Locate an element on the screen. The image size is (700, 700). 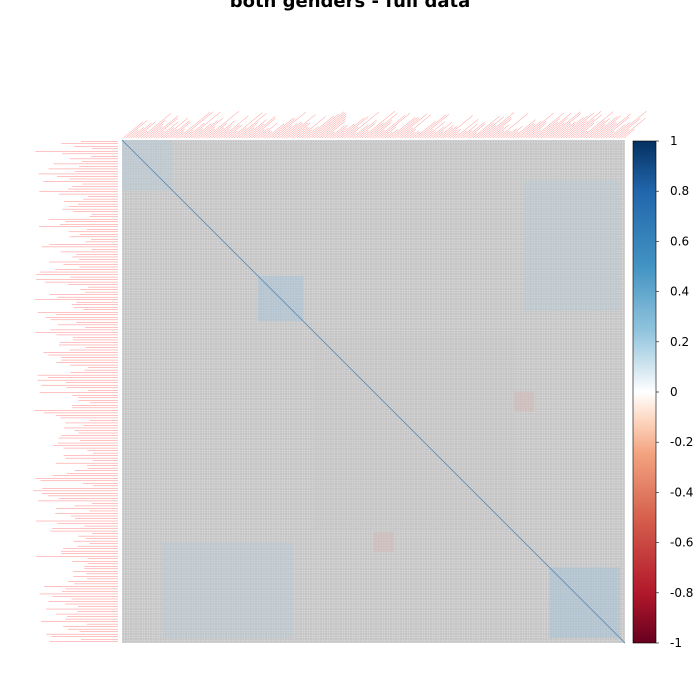
heatmap-block is located at coordinates (383, 542).